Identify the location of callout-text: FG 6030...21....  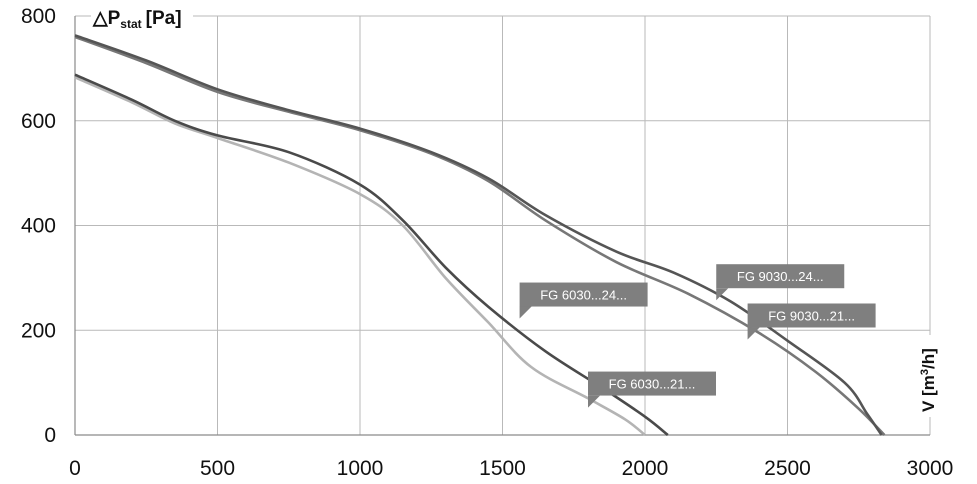
(652, 384).